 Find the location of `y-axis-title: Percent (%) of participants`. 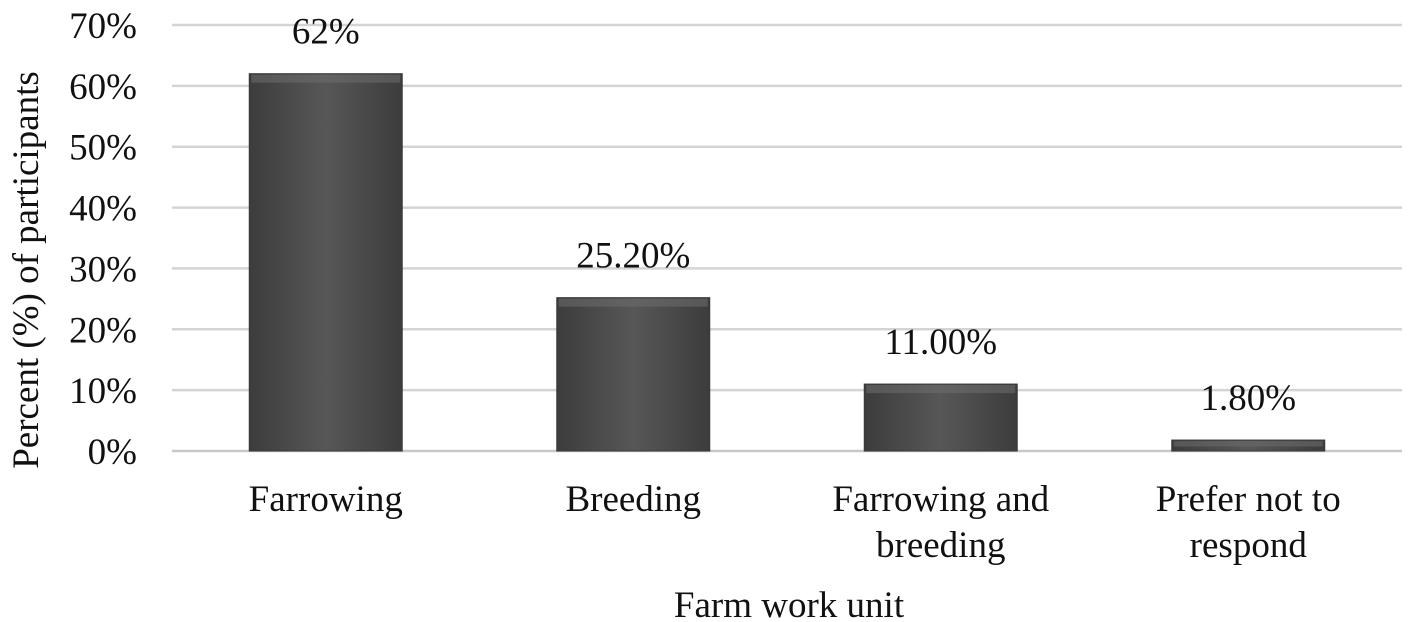

y-axis-title: Percent (%) of participants is located at coordinates (26, 270).